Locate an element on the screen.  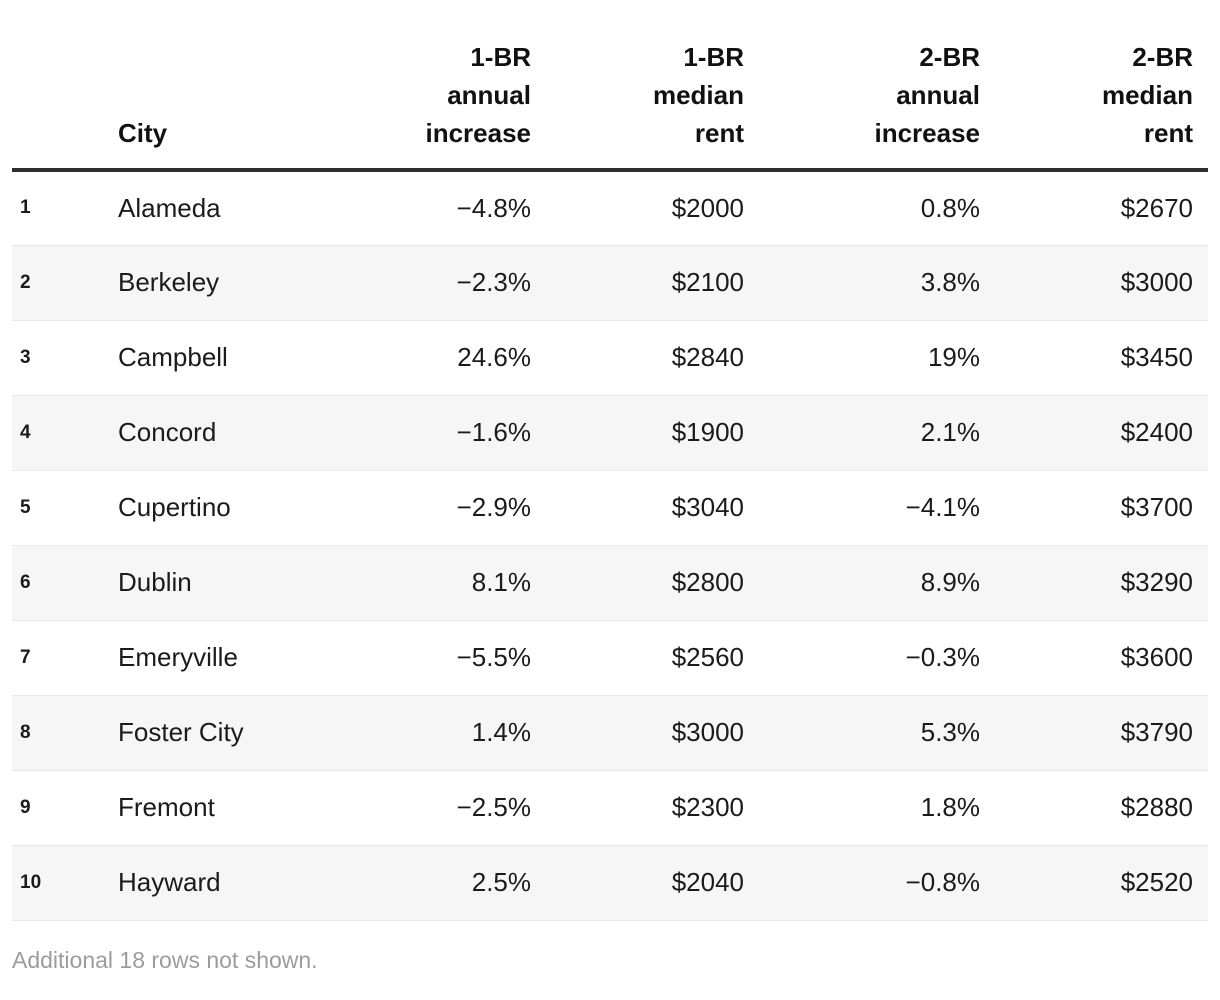
row-number-cell: 7 is located at coordinates (61, 658).